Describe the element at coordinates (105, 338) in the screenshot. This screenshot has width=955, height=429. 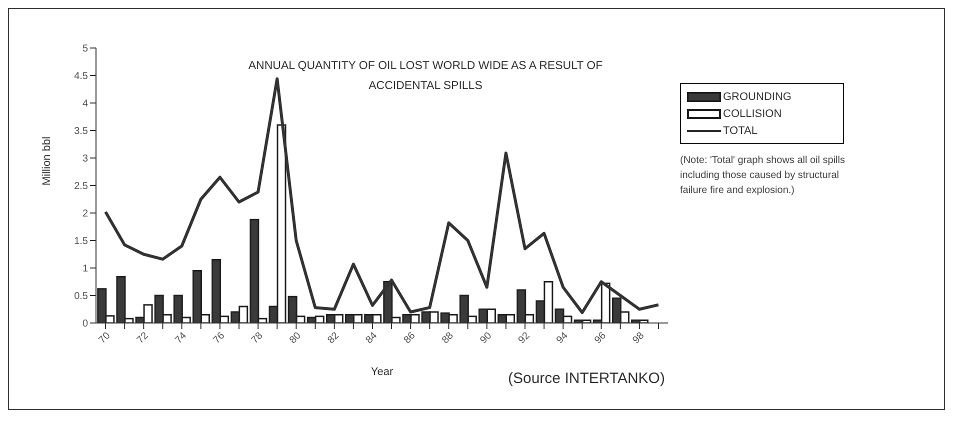
I see `x-tick-label: 70` at that location.